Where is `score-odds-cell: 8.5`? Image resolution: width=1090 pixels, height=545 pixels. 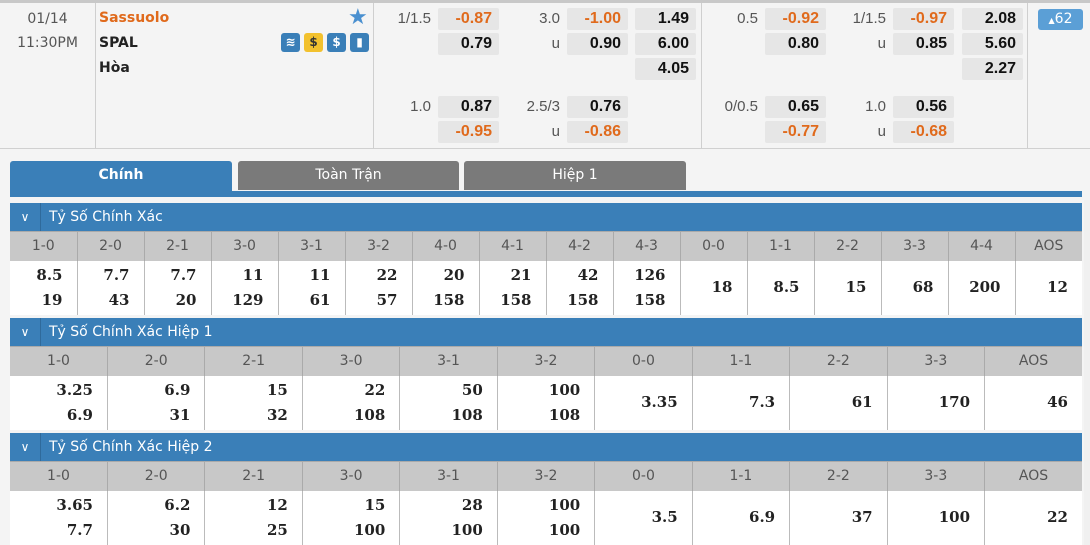
score-odds-cell: 8.5 is located at coordinates (780, 287).